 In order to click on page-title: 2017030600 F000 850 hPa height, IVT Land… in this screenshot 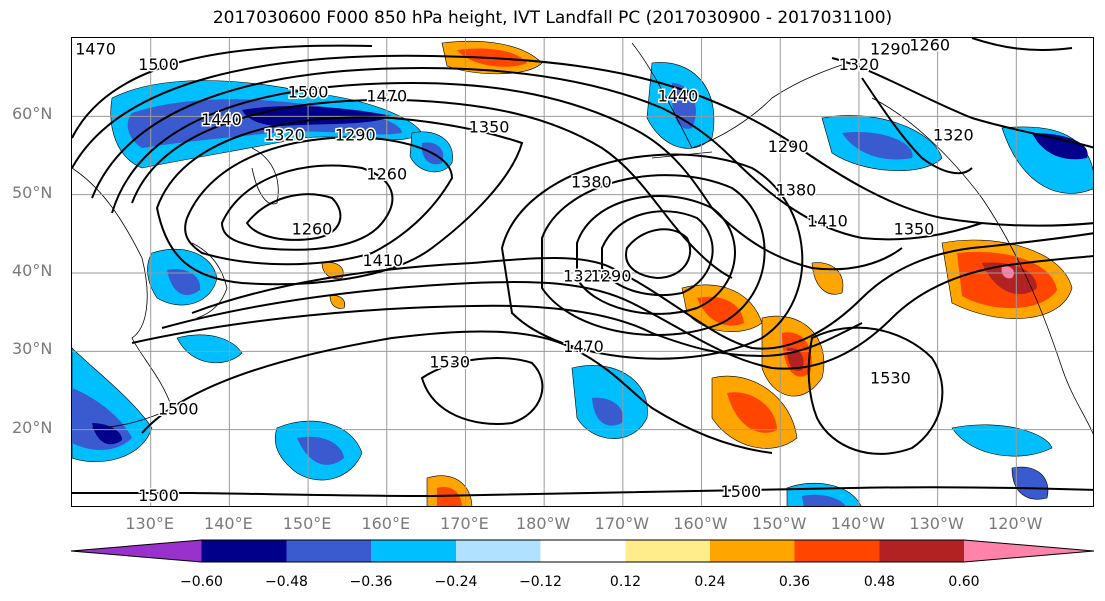, I will do `click(552, 18)`.